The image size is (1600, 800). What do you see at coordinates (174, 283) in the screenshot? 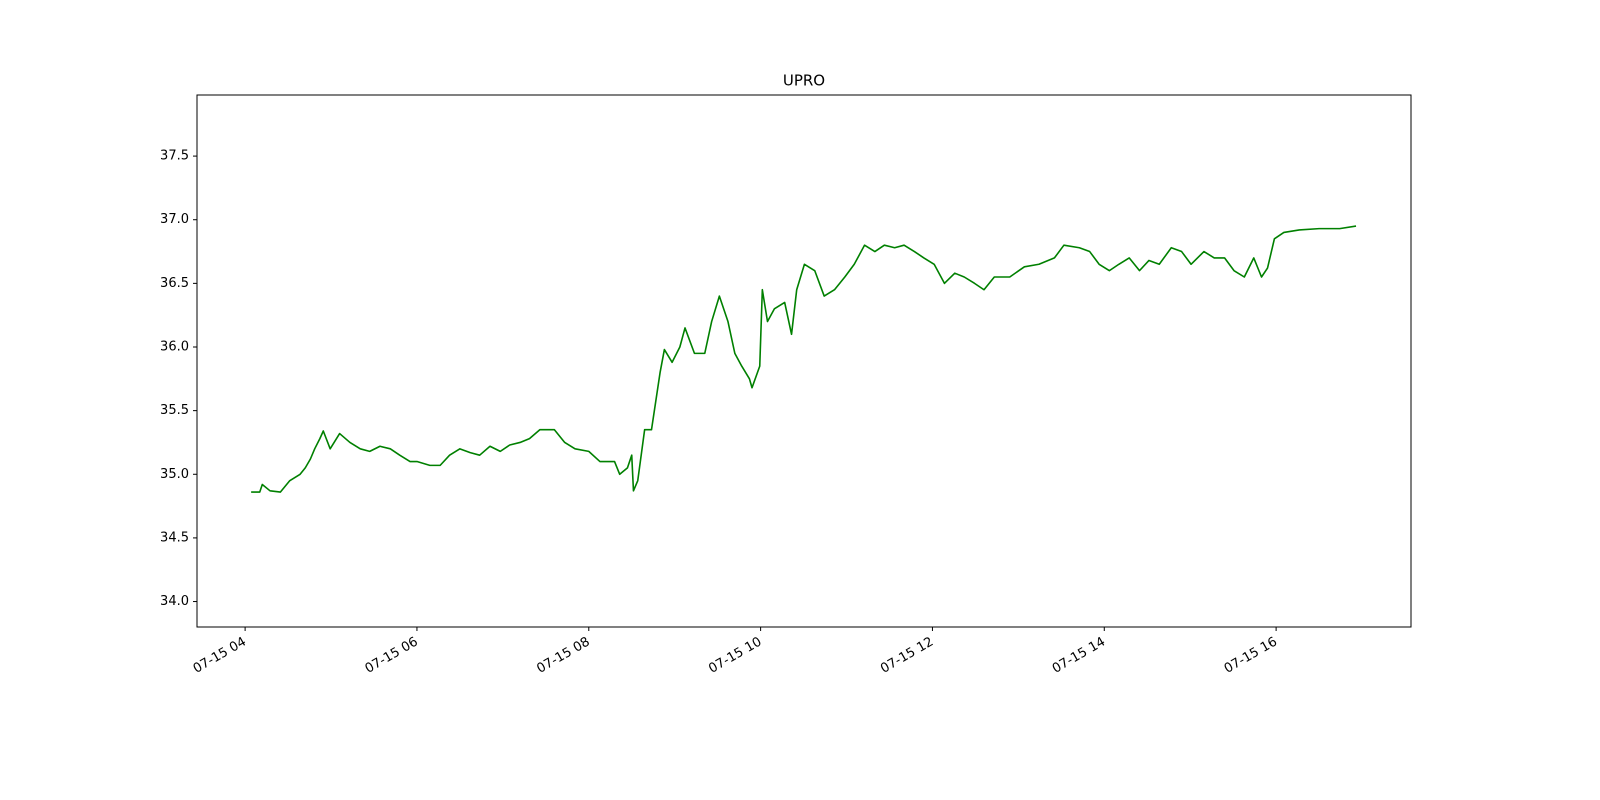
I see `y-tick-label: 36.5` at bounding box center [174, 283].